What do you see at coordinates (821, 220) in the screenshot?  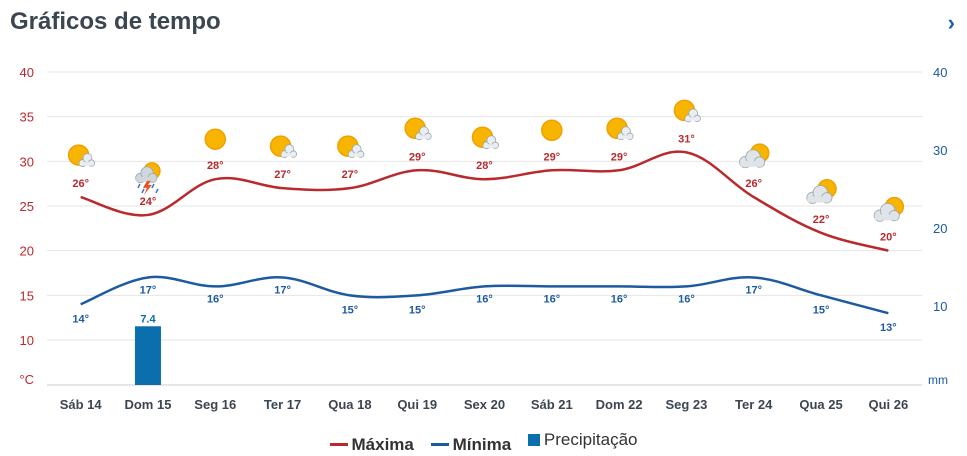 I see `max-temp-label: 22°` at bounding box center [821, 220].